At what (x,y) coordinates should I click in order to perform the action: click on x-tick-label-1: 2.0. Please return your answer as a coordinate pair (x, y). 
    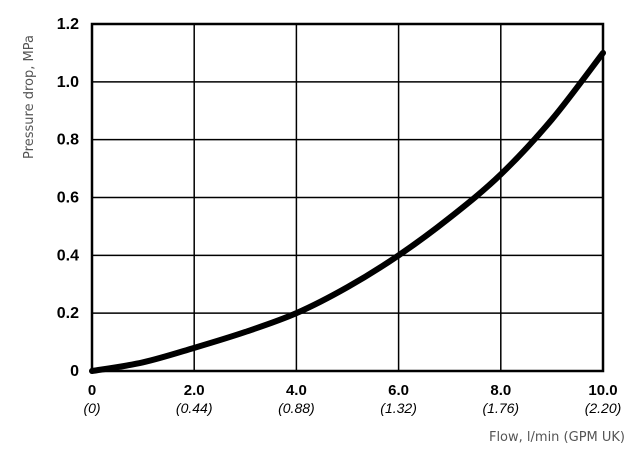
    Looking at the image, I should click on (194, 390).